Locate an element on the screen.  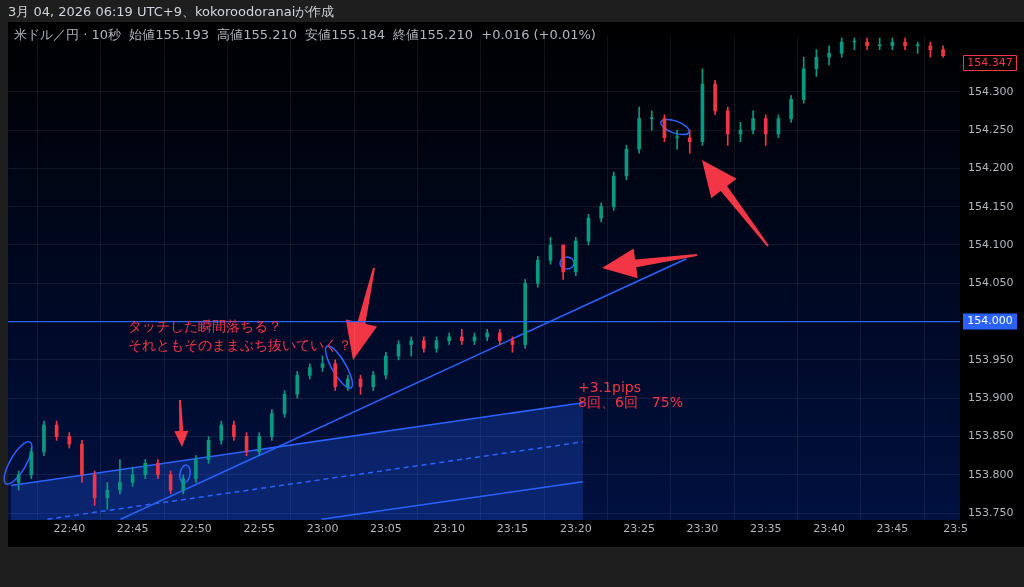
y-tick-label: 154.300 is located at coordinates (991, 91).